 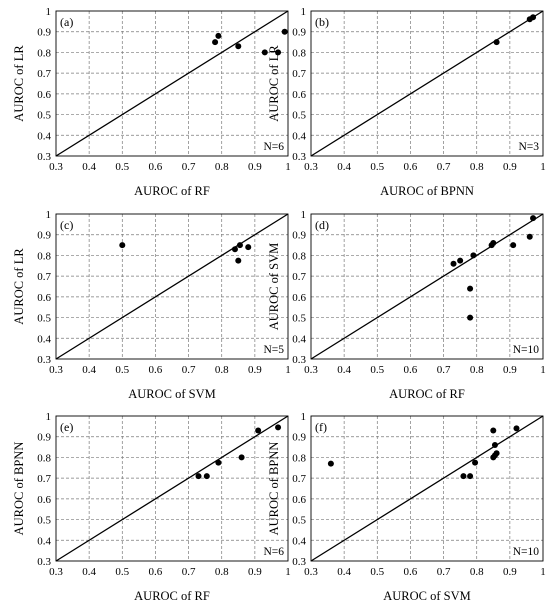 What do you see at coordinates (427, 394) in the screenshot?
I see `x-axis-label: AUROC of RF` at bounding box center [427, 394].